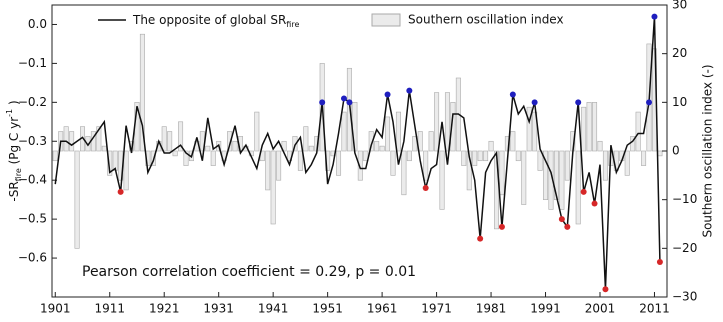  I want to click on y-tick-label: −0.6, so click(32, 258).